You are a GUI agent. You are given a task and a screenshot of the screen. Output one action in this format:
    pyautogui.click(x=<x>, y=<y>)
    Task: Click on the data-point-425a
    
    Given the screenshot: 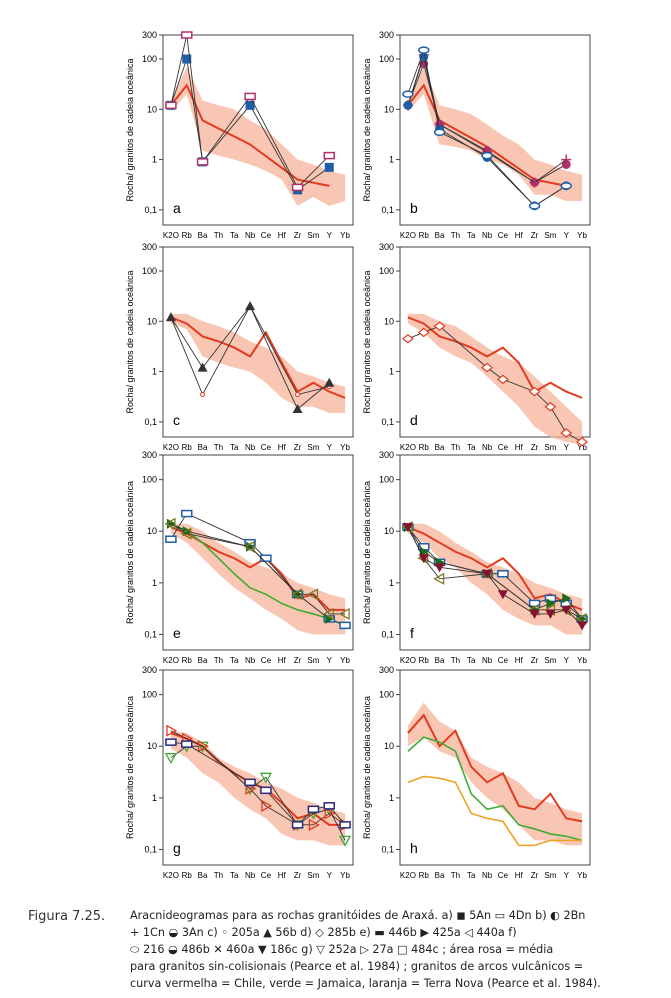 What is the action you would take?
    pyautogui.click(x=567, y=598)
    